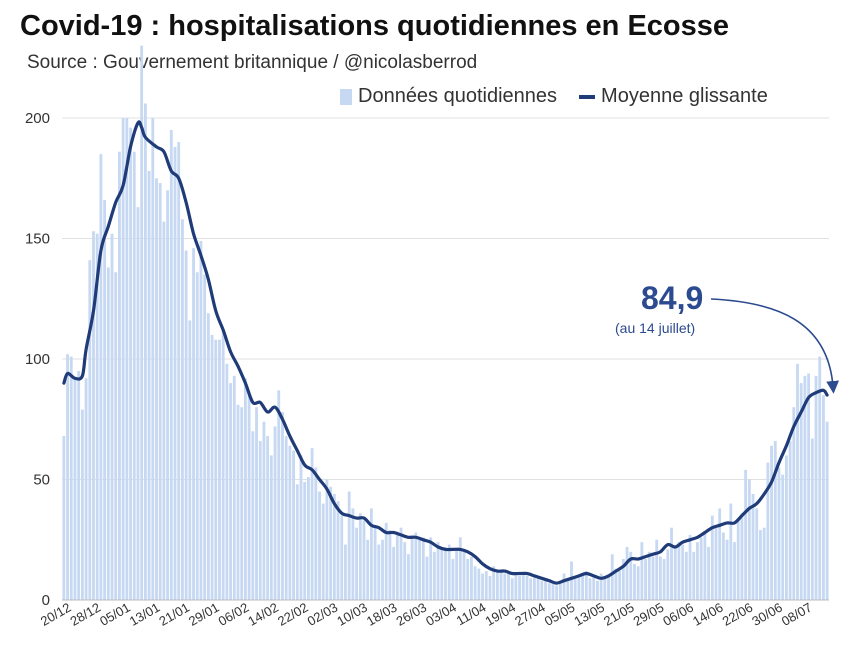 This screenshot has height=646, width=849. I want to click on y-tick-label: 100, so click(37, 359).